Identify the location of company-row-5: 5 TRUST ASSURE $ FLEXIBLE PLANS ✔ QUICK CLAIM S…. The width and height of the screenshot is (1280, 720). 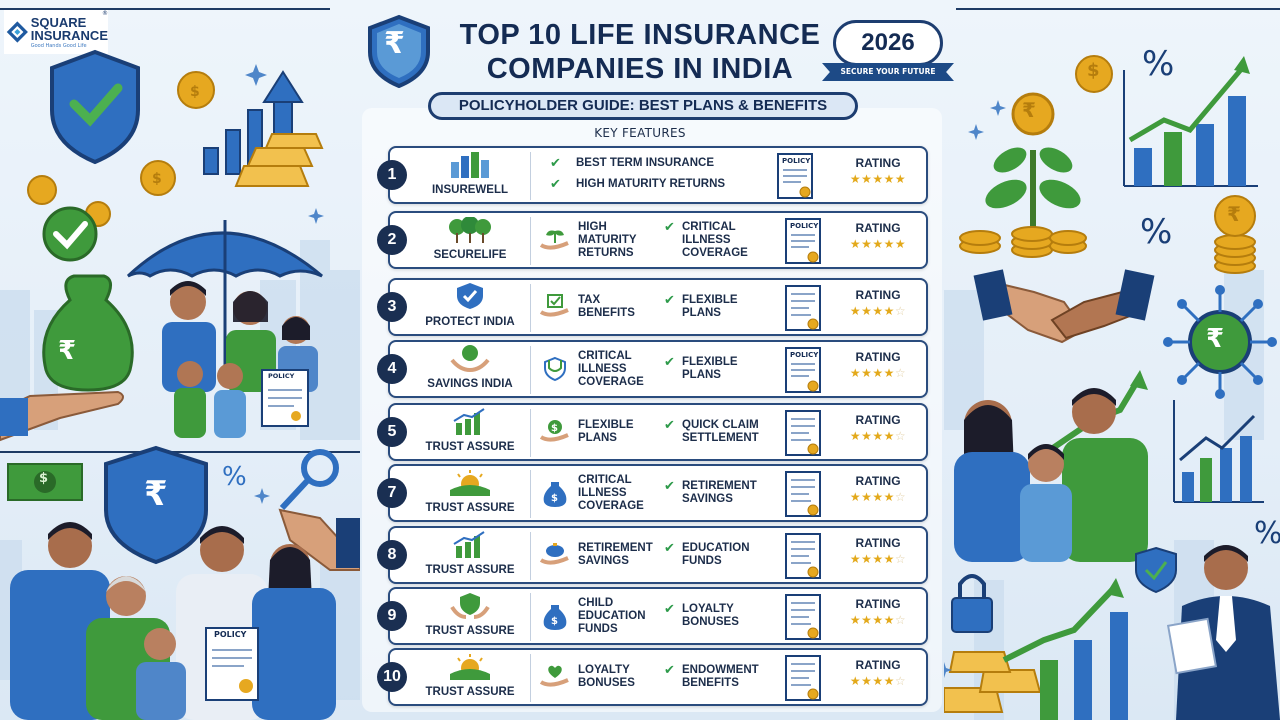
(652, 432).